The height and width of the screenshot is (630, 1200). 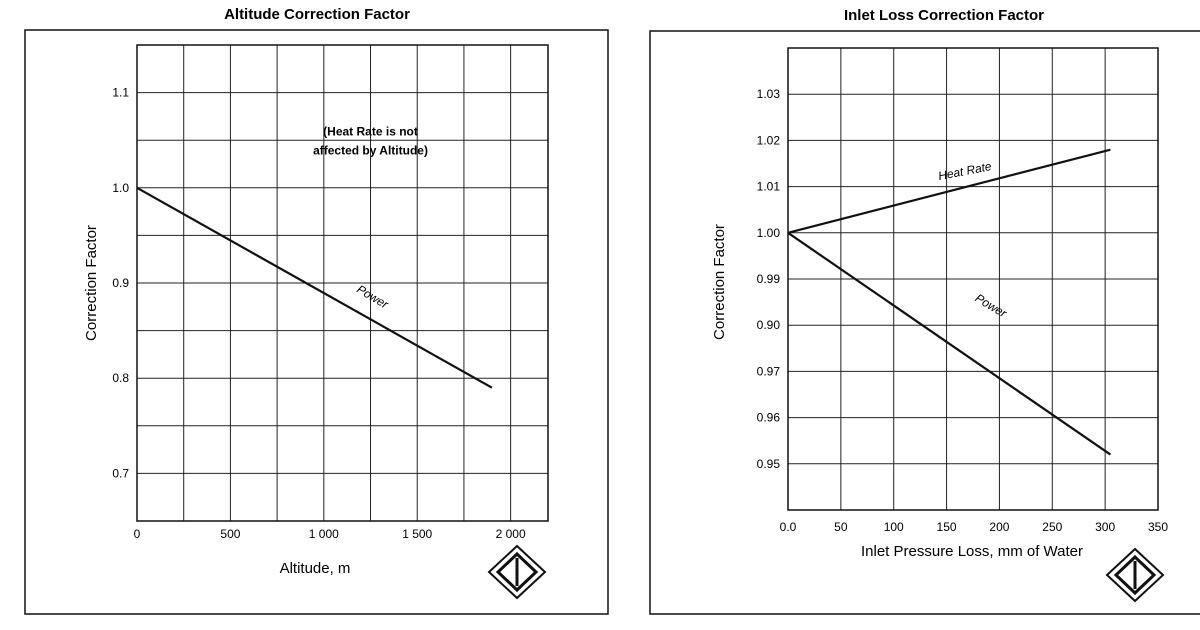 What do you see at coordinates (769, 94) in the screenshot?
I see `y-tick-label: 1.03` at bounding box center [769, 94].